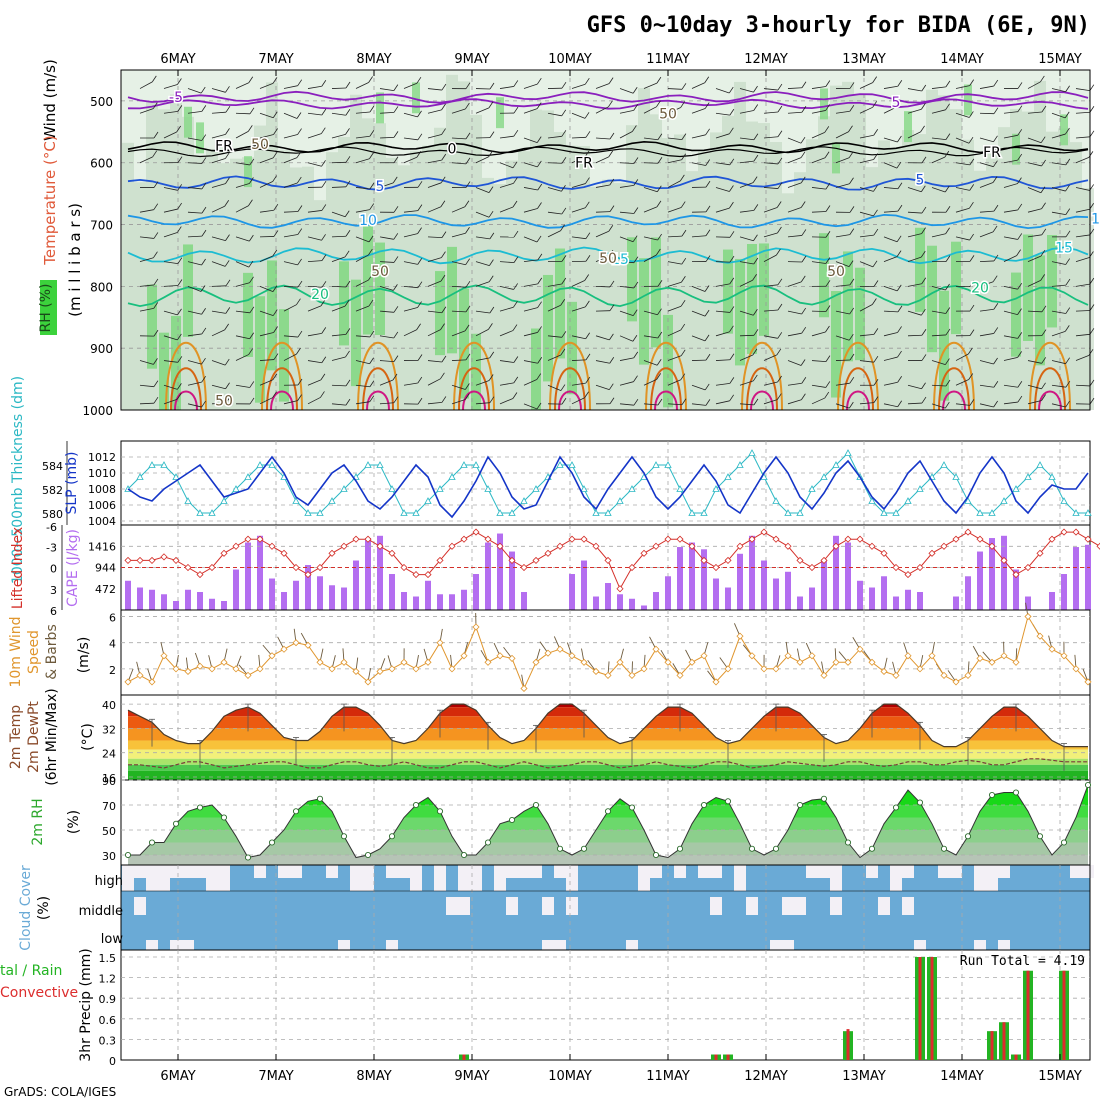 This screenshot has width=1100, height=1100. What do you see at coordinates (75, 260) in the screenshot?
I see `pressure-axis-label: (m i l l i b a r s)` at bounding box center [75, 260].